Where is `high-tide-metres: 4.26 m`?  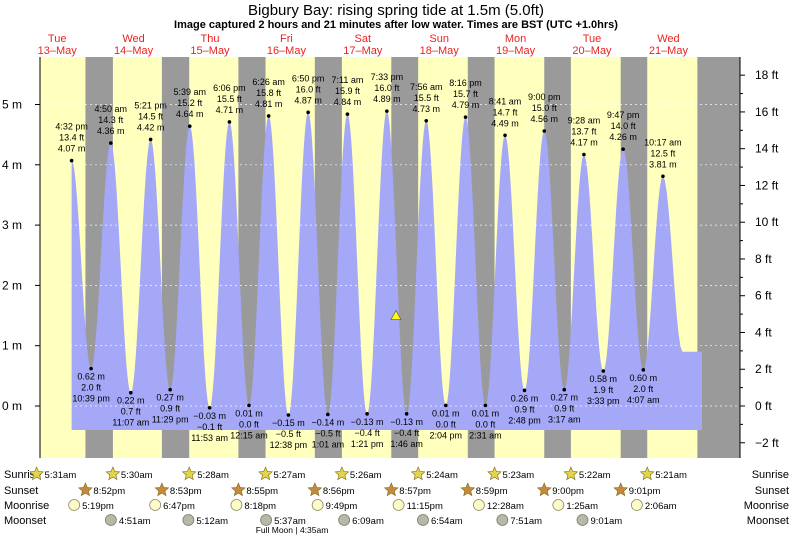 high-tide-metres: 4.26 m is located at coordinates (623, 137).